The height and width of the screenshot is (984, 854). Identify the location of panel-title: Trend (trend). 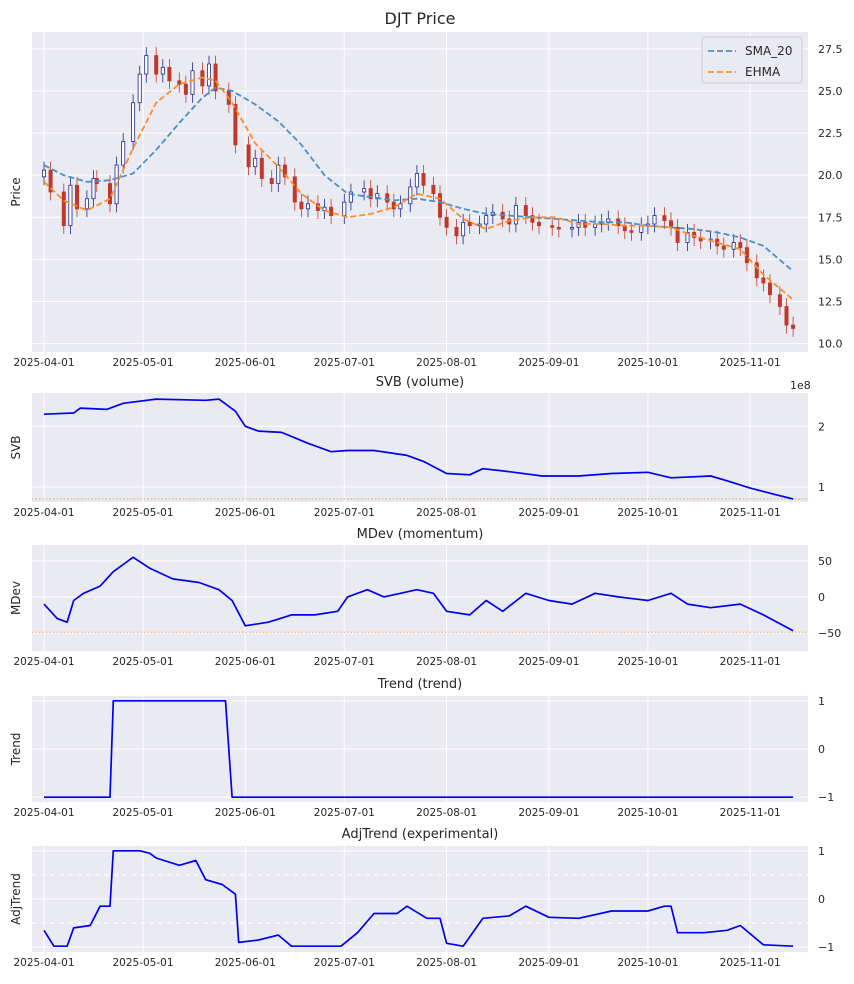
(420, 684).